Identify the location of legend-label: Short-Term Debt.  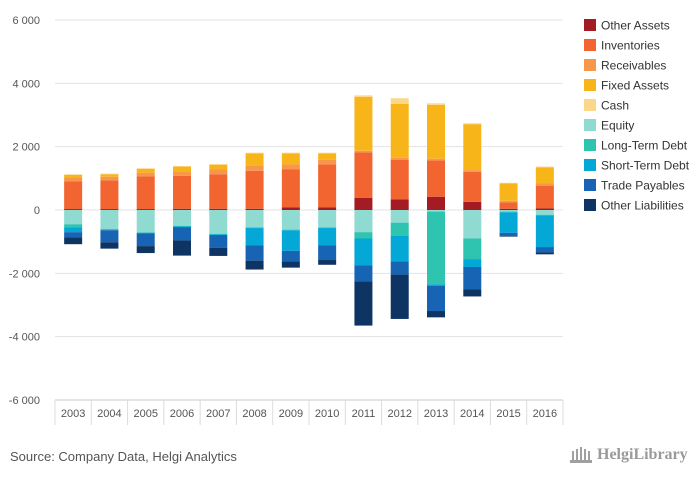
(645, 166).